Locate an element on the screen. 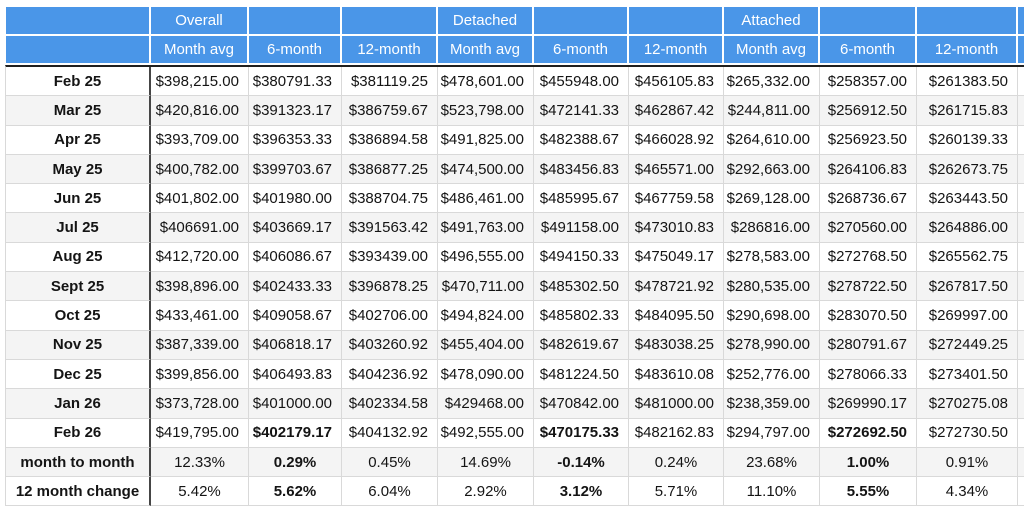 Image resolution: width=1024 pixels, height=514 pixels. row-label-cell: Dec 25 is located at coordinates (78, 374).